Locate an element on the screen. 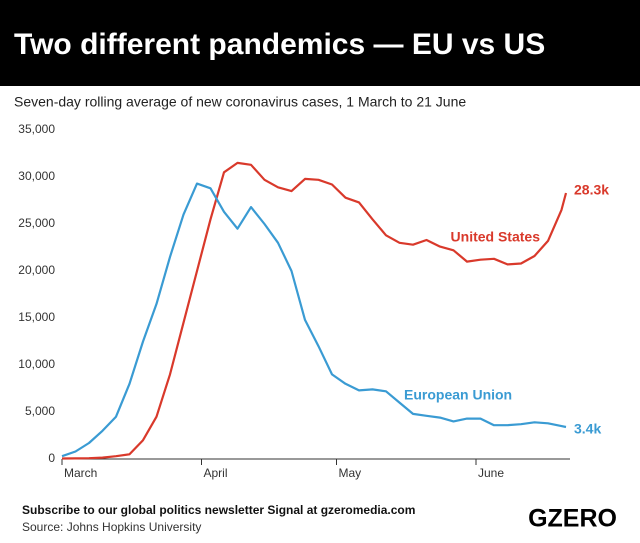 This screenshot has height=543, width=640. y-tick-label: 20,000 is located at coordinates (36, 270).